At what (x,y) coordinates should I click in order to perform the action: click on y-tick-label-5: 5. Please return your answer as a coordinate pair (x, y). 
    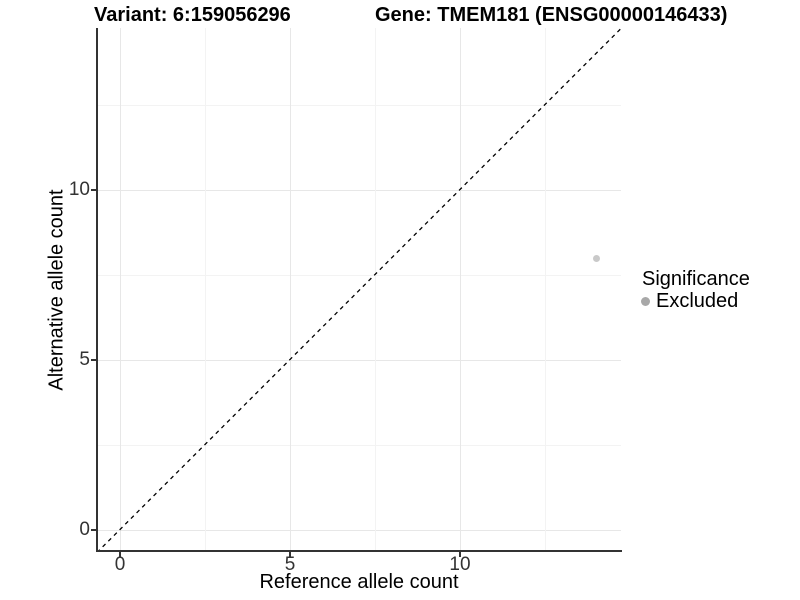
    Looking at the image, I should click on (84, 359).